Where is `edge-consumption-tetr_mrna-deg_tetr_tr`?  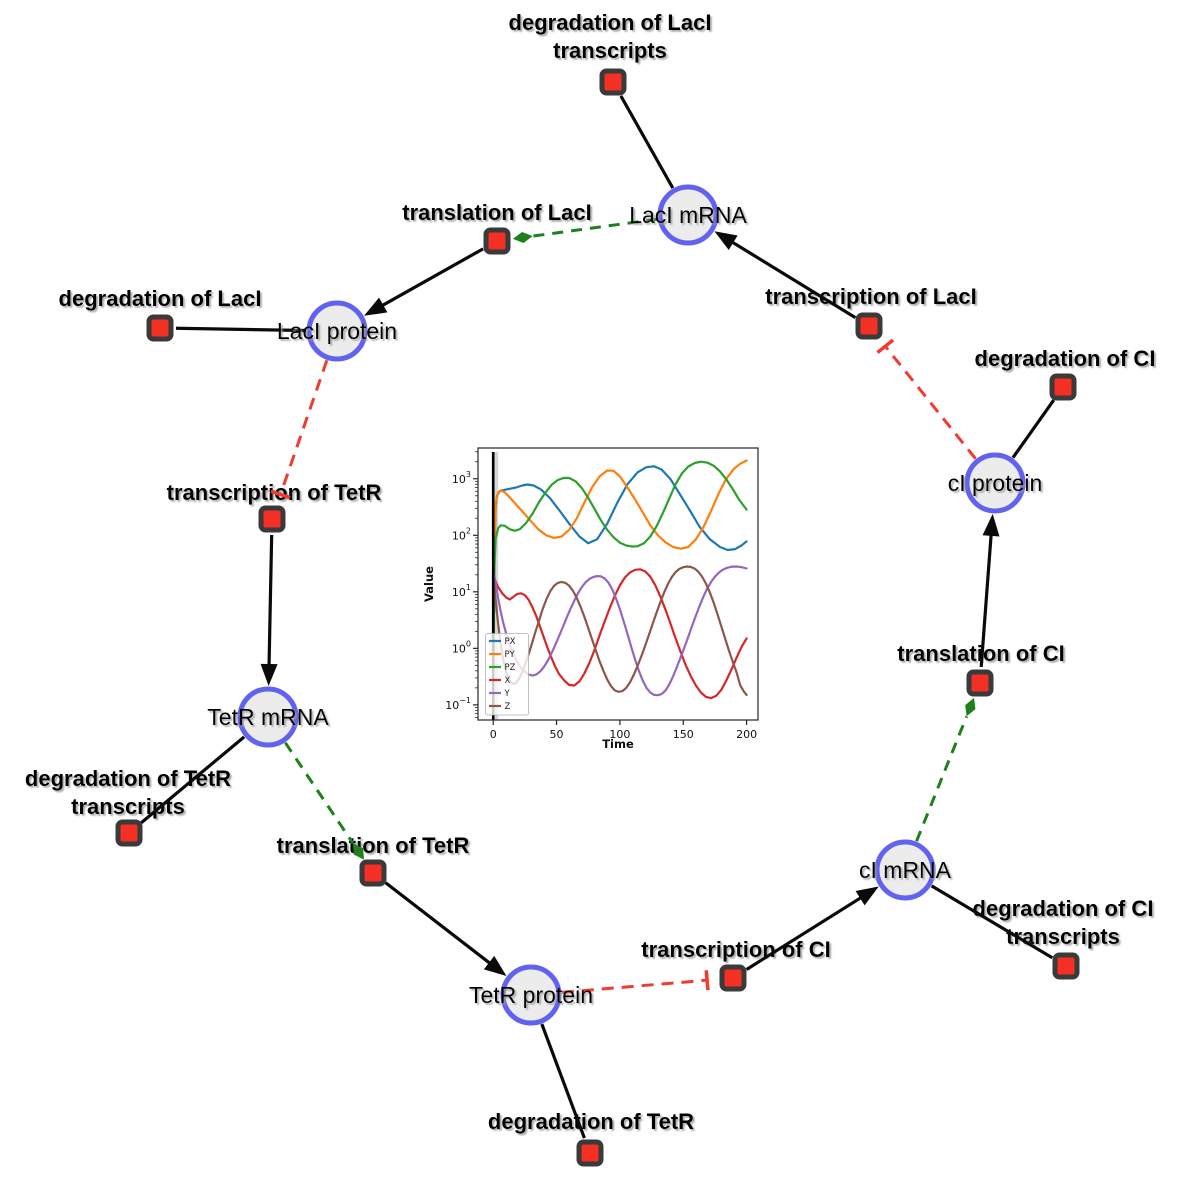 edge-consumption-tetr_mrna-deg_tetr_tr is located at coordinates (193, 779).